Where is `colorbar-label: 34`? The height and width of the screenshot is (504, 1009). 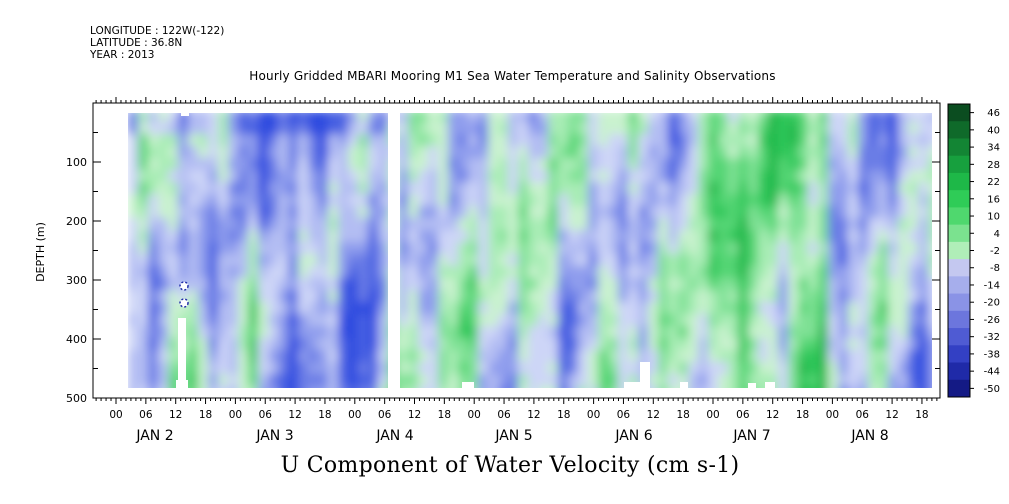 colorbar-label: 34 is located at coordinates (993, 148).